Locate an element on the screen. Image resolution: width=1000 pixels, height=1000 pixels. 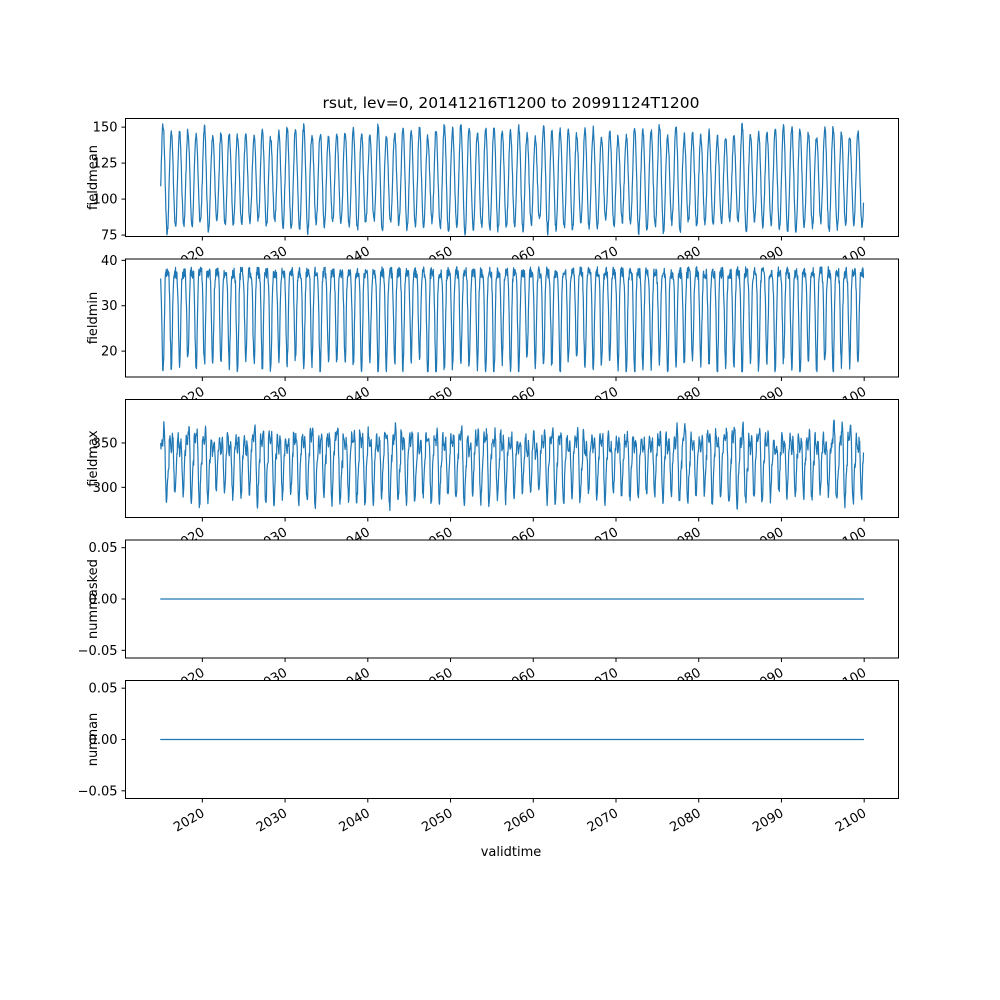
y-tick-label: 75 is located at coordinates (109, 236).